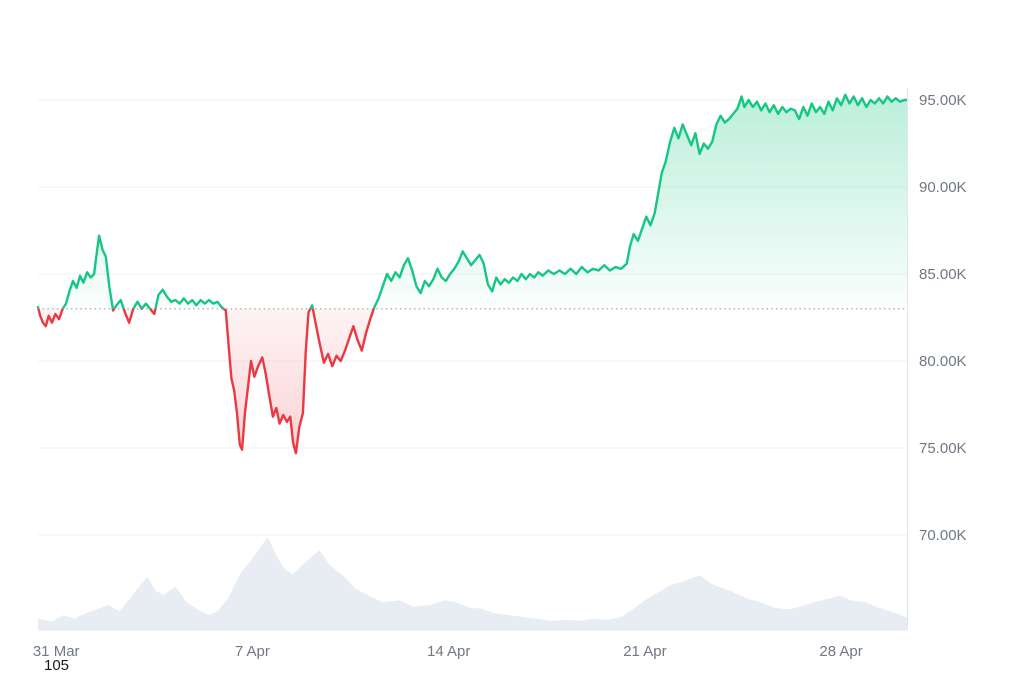  I want to click on x-tick-label: 7 Apr, so click(252, 651).